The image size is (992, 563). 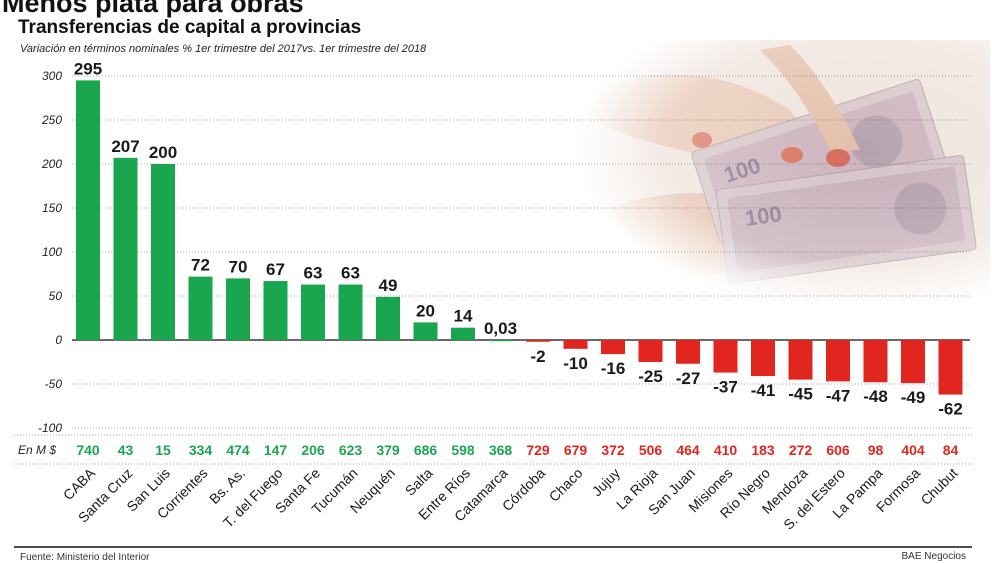 What do you see at coordinates (56, 296) in the screenshot?
I see `y-tick-label: 50` at bounding box center [56, 296].